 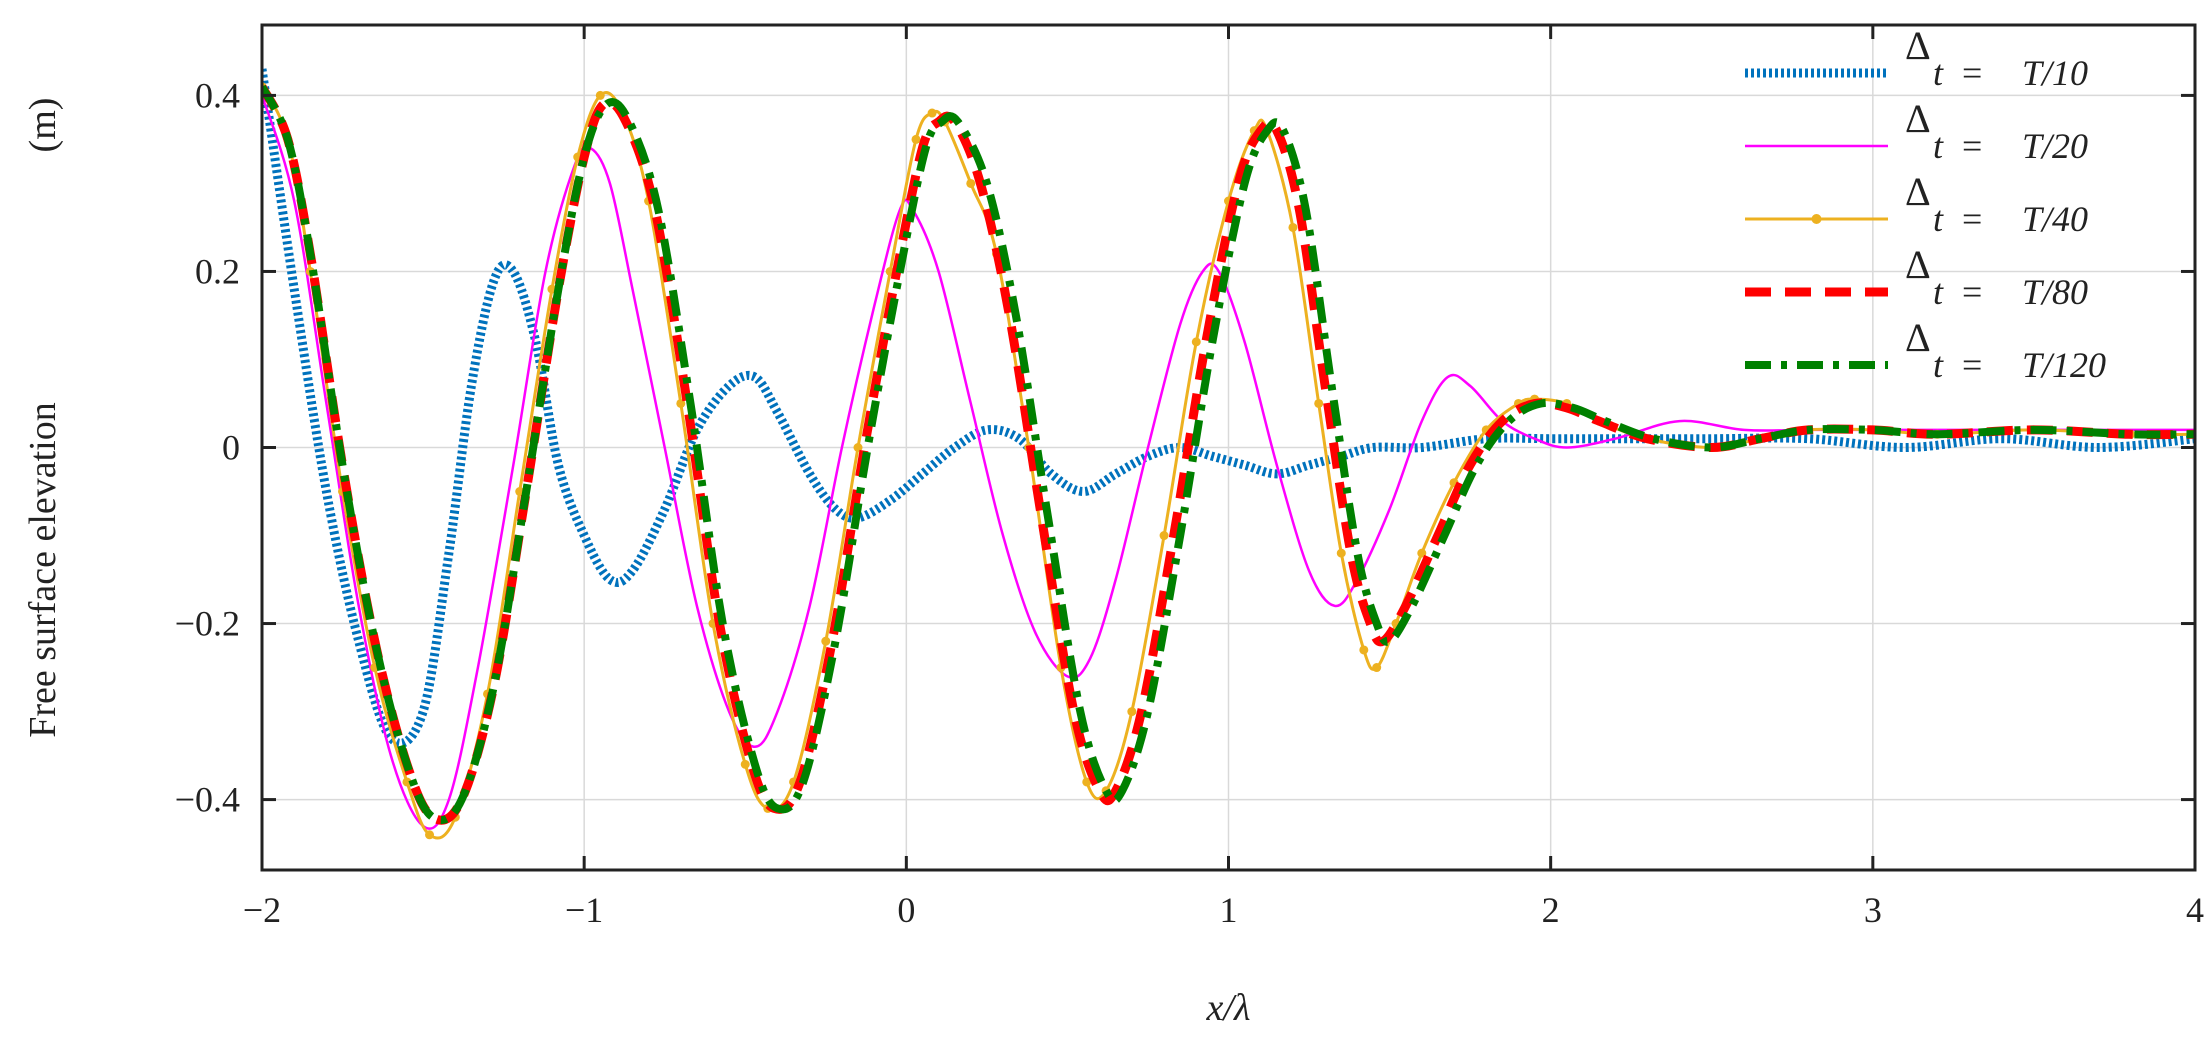 I want to click on legend-equals-0: =, so click(x=1972, y=73).